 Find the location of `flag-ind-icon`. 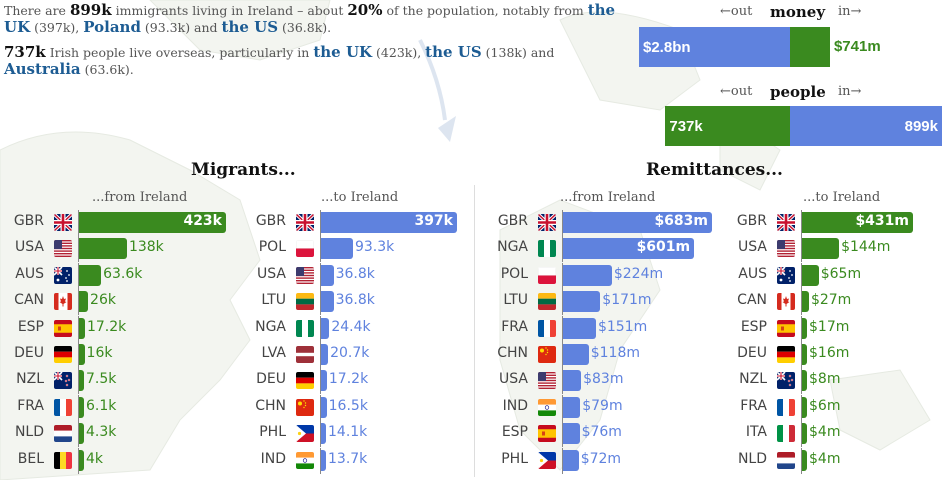

flag-ind-icon is located at coordinates (547, 407).